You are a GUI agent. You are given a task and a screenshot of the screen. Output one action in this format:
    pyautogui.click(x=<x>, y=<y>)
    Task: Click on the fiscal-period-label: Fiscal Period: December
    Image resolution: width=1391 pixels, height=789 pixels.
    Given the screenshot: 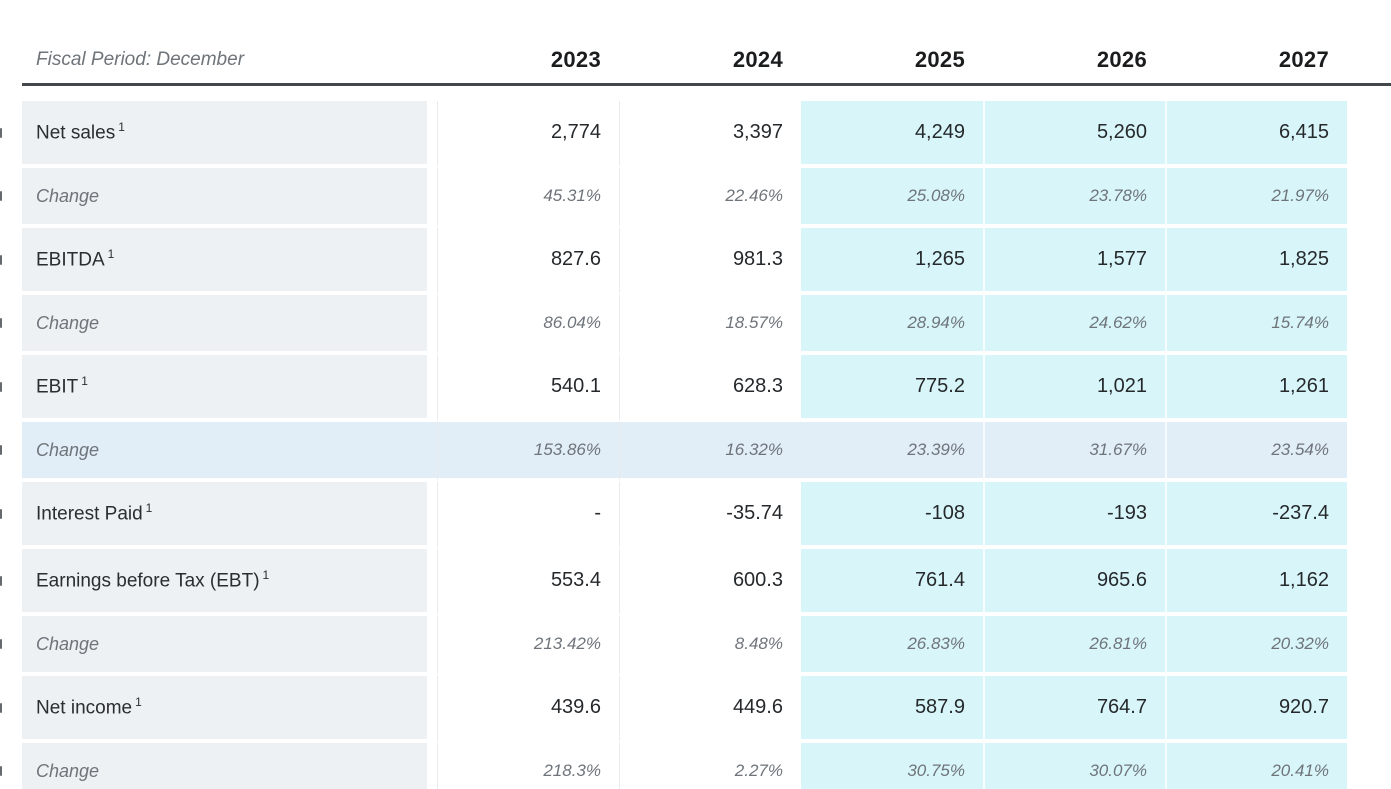 What is the action you would take?
    pyautogui.click(x=140, y=59)
    